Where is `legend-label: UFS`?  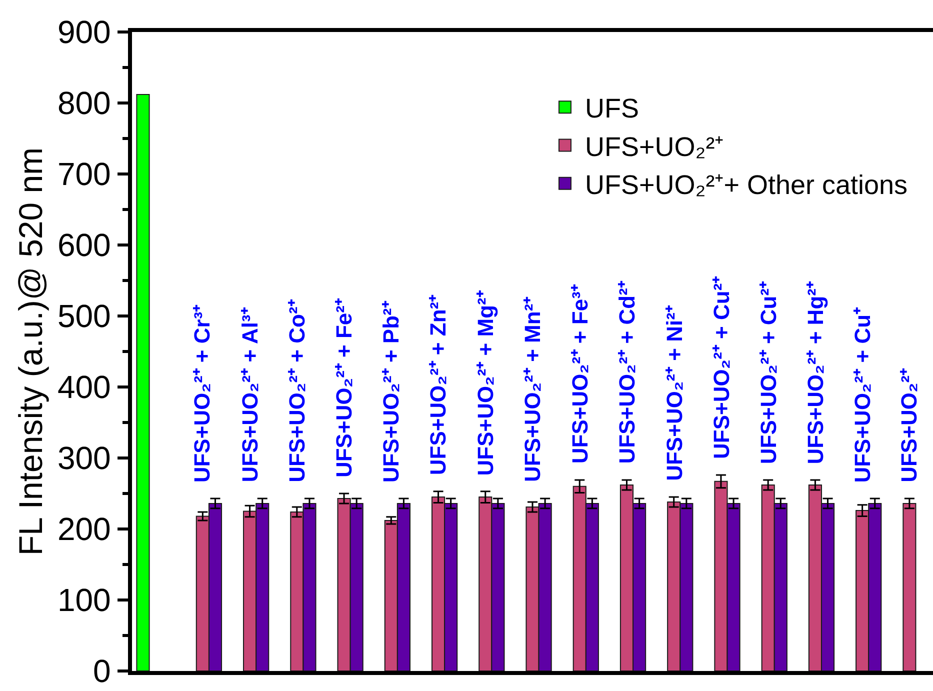
legend-label: UFS is located at coordinates (611, 109).